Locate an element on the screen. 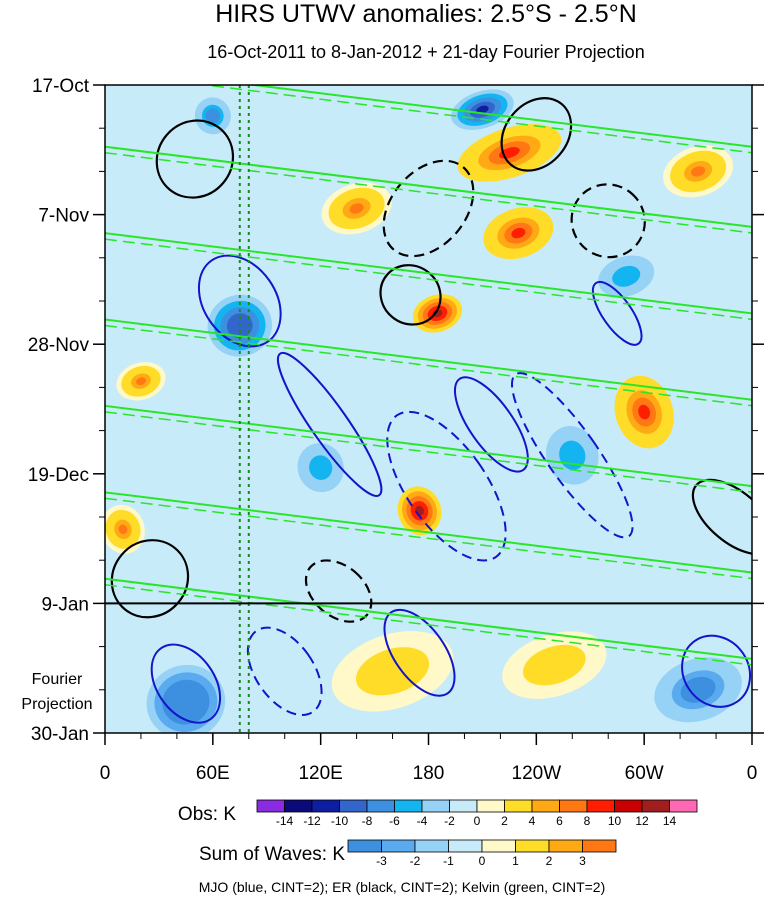 Image resolution: width=772 pixels, height=899 pixels. obs-colorbar-tick-label: 0 is located at coordinates (477, 821).